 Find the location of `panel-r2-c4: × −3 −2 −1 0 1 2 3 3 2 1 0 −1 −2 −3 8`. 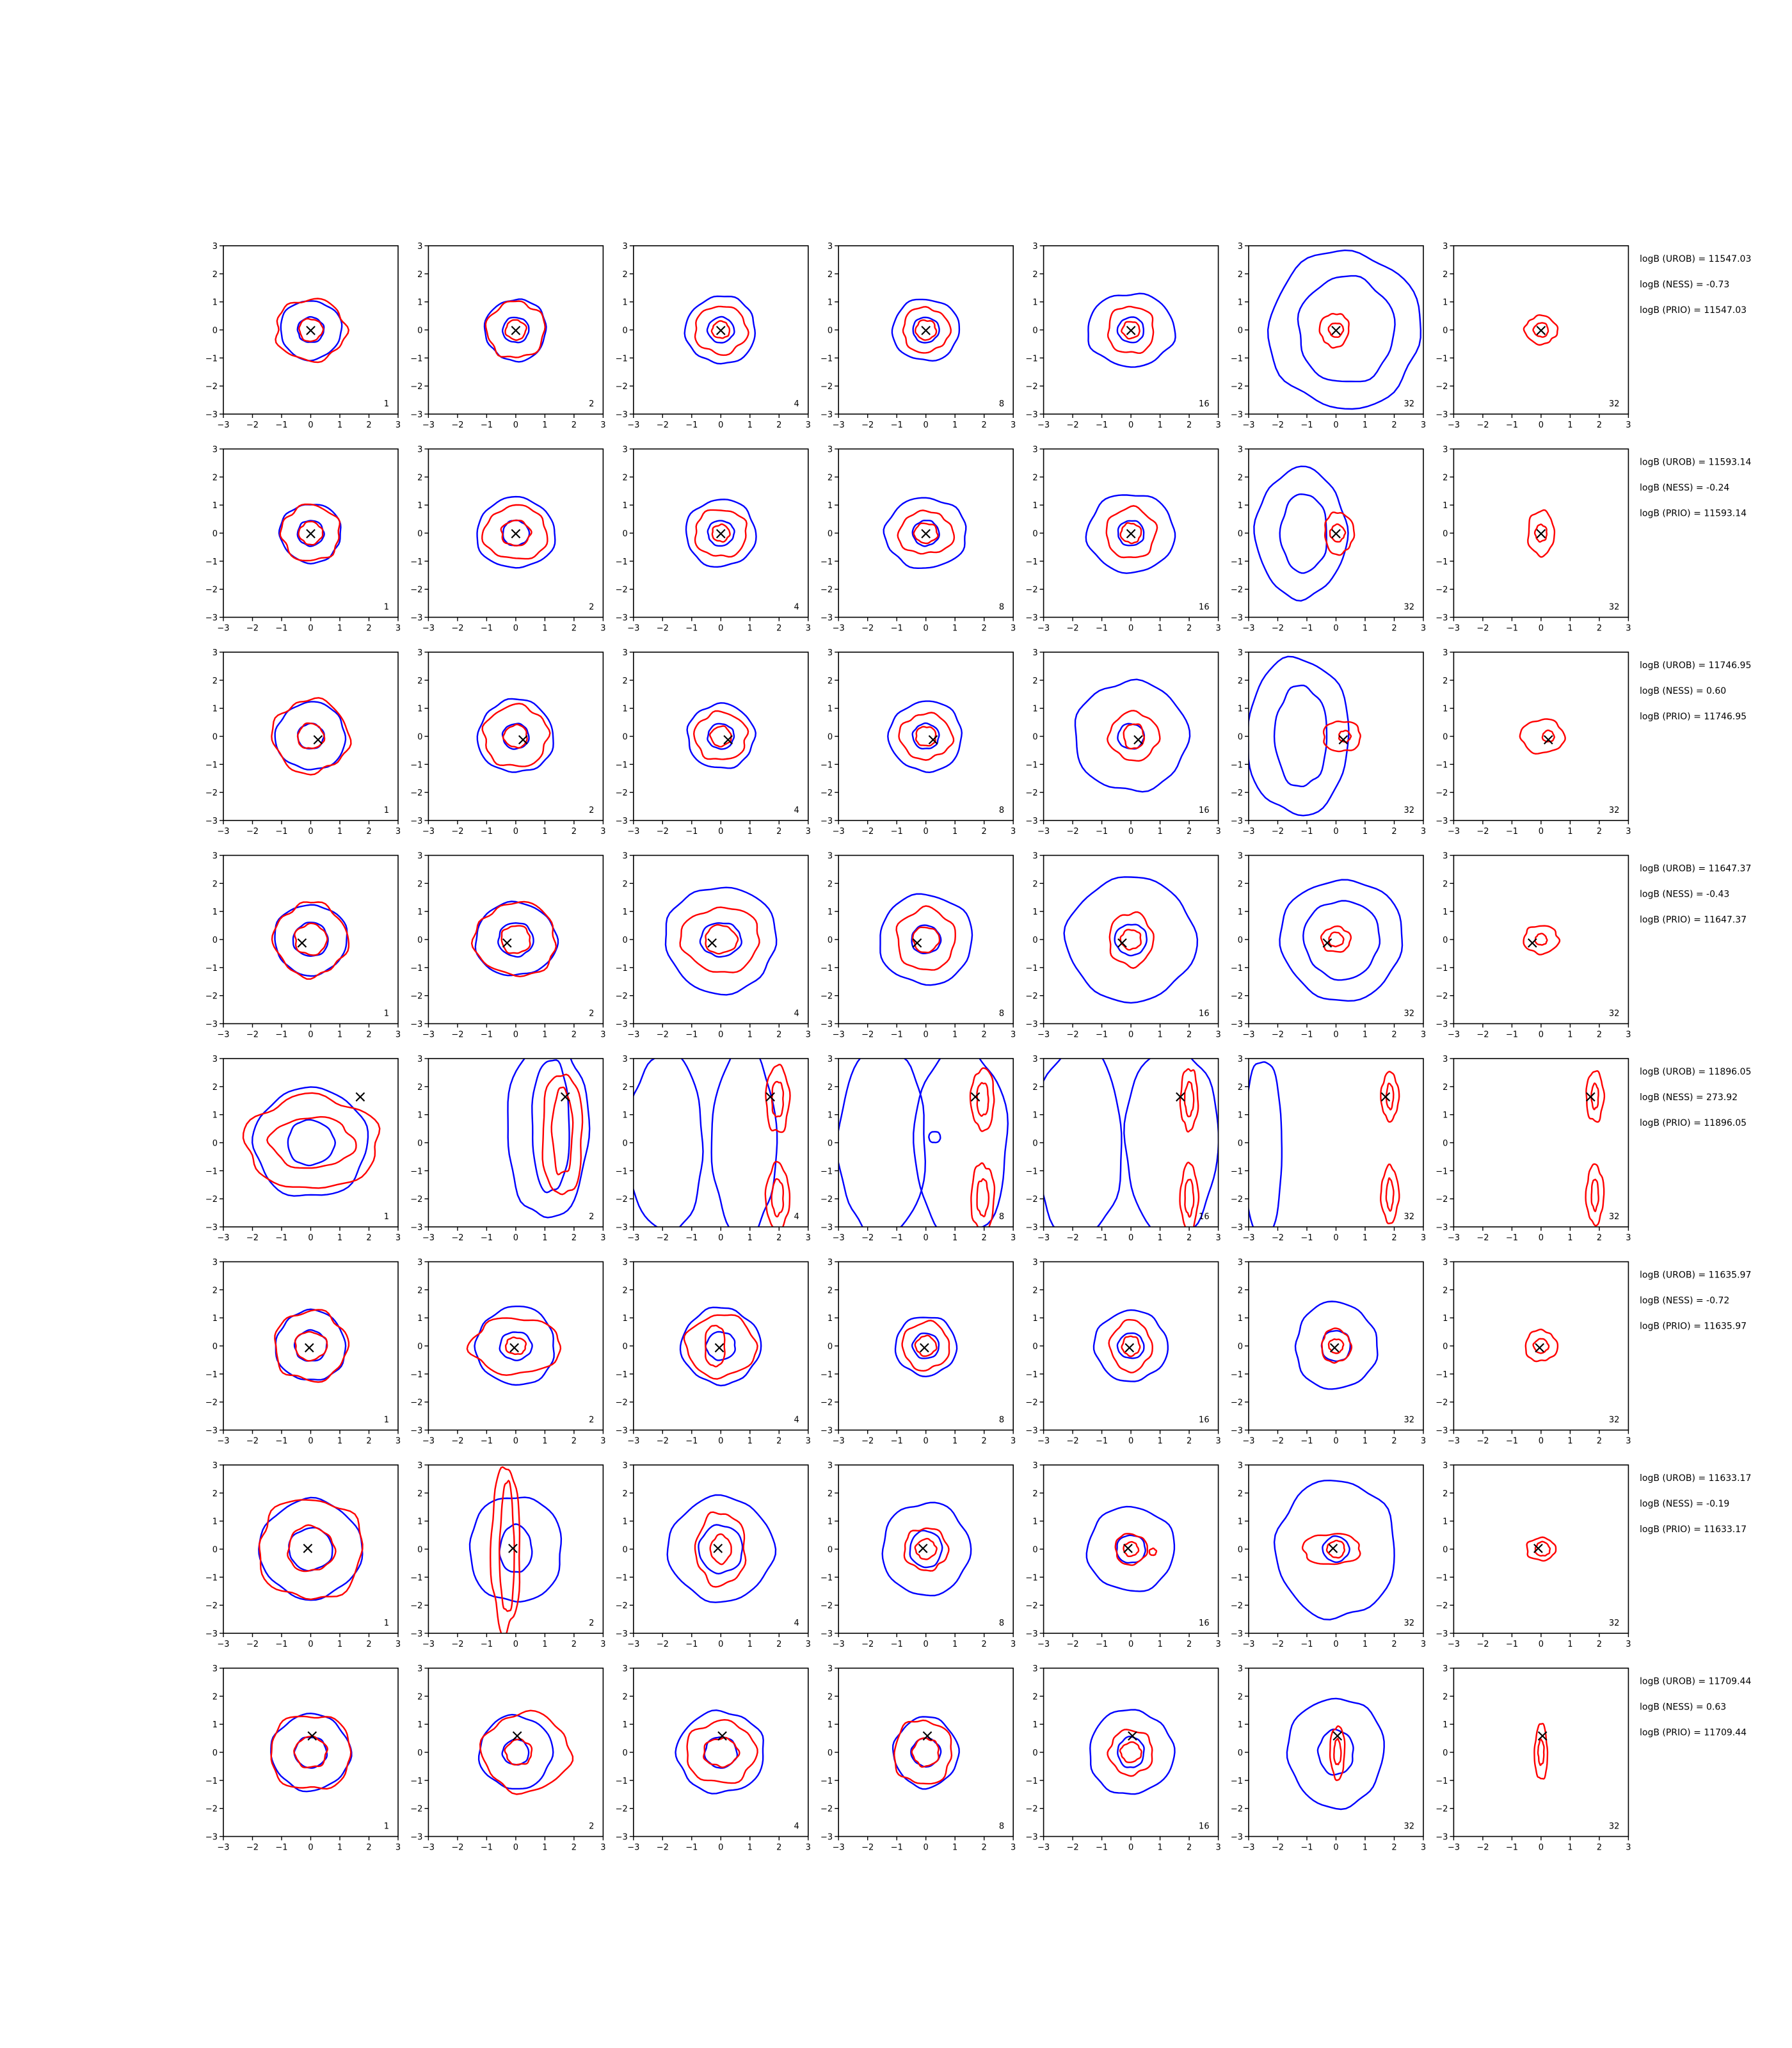

panel-r2-c4: × −3 −2 −1 0 1 2 3 3 2 1 0 −1 −2 −3 8 is located at coordinates (918, 539).